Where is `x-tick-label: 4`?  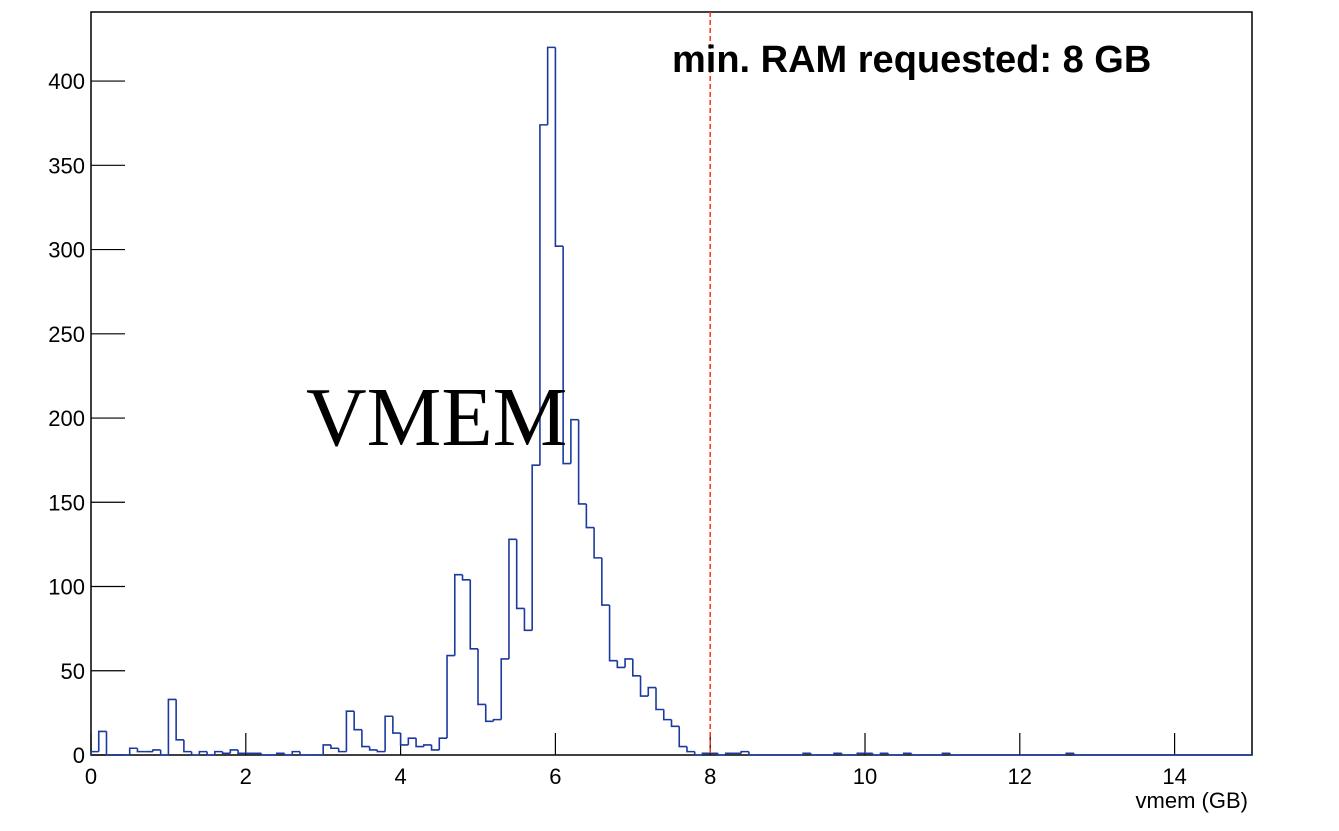
x-tick-label: 4 is located at coordinates (400, 776).